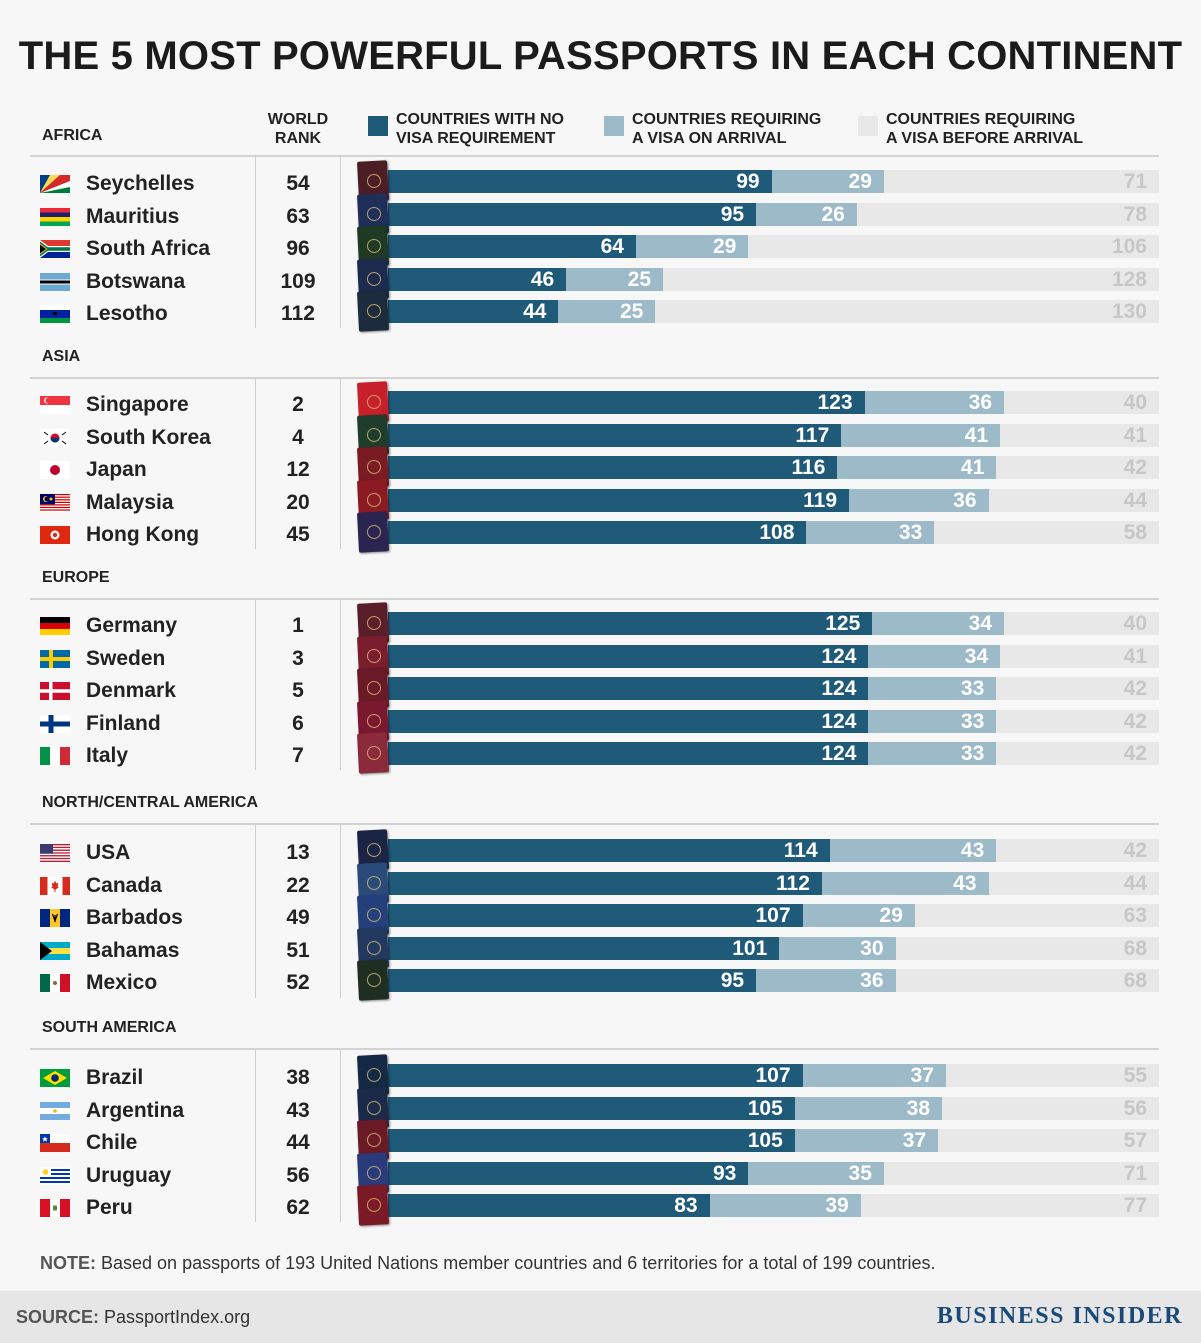  I want to click on row-chile: Chile 44 105 37 57, so click(600, 1140).